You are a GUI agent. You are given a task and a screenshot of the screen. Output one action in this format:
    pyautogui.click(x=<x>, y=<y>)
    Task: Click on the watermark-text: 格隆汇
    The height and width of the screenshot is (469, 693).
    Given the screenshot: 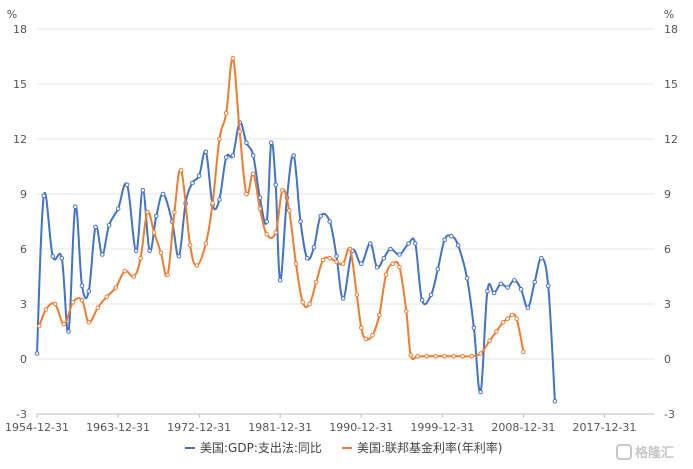 What is the action you would take?
    pyautogui.click(x=654, y=453)
    